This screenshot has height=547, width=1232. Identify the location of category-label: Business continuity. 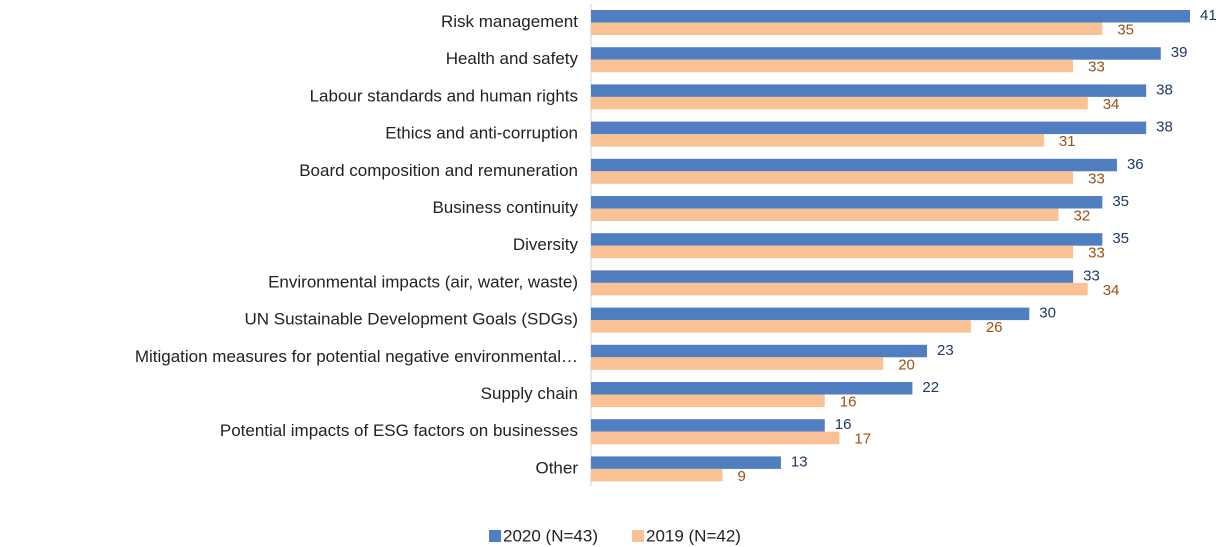
(505, 207).